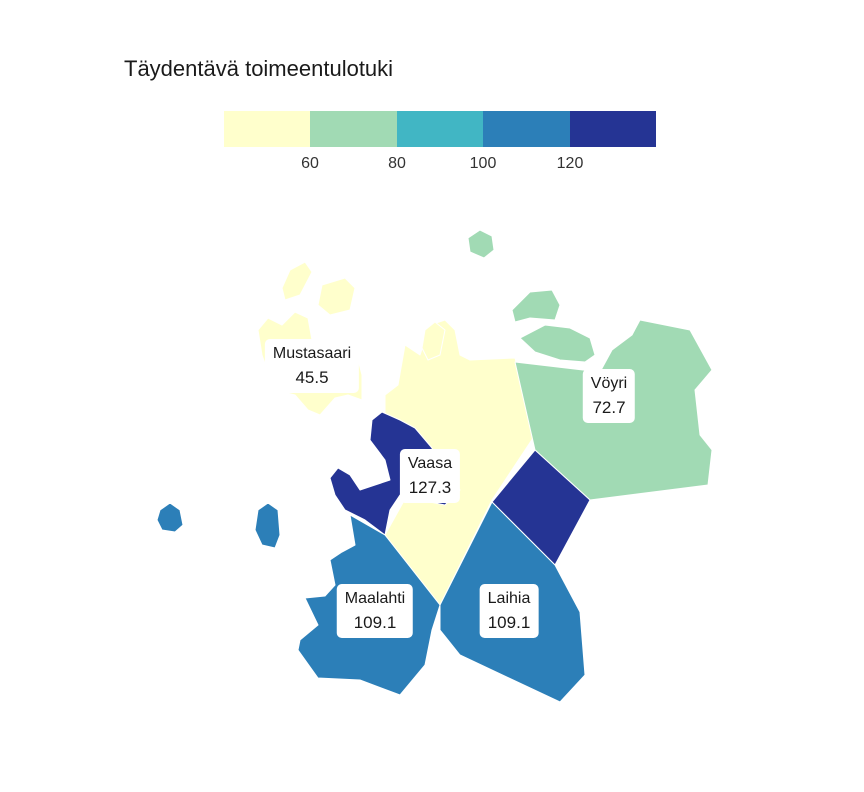 The image size is (864, 792). Describe the element at coordinates (609, 407) in the screenshot. I see `label-voyri-value: 72.7` at that location.